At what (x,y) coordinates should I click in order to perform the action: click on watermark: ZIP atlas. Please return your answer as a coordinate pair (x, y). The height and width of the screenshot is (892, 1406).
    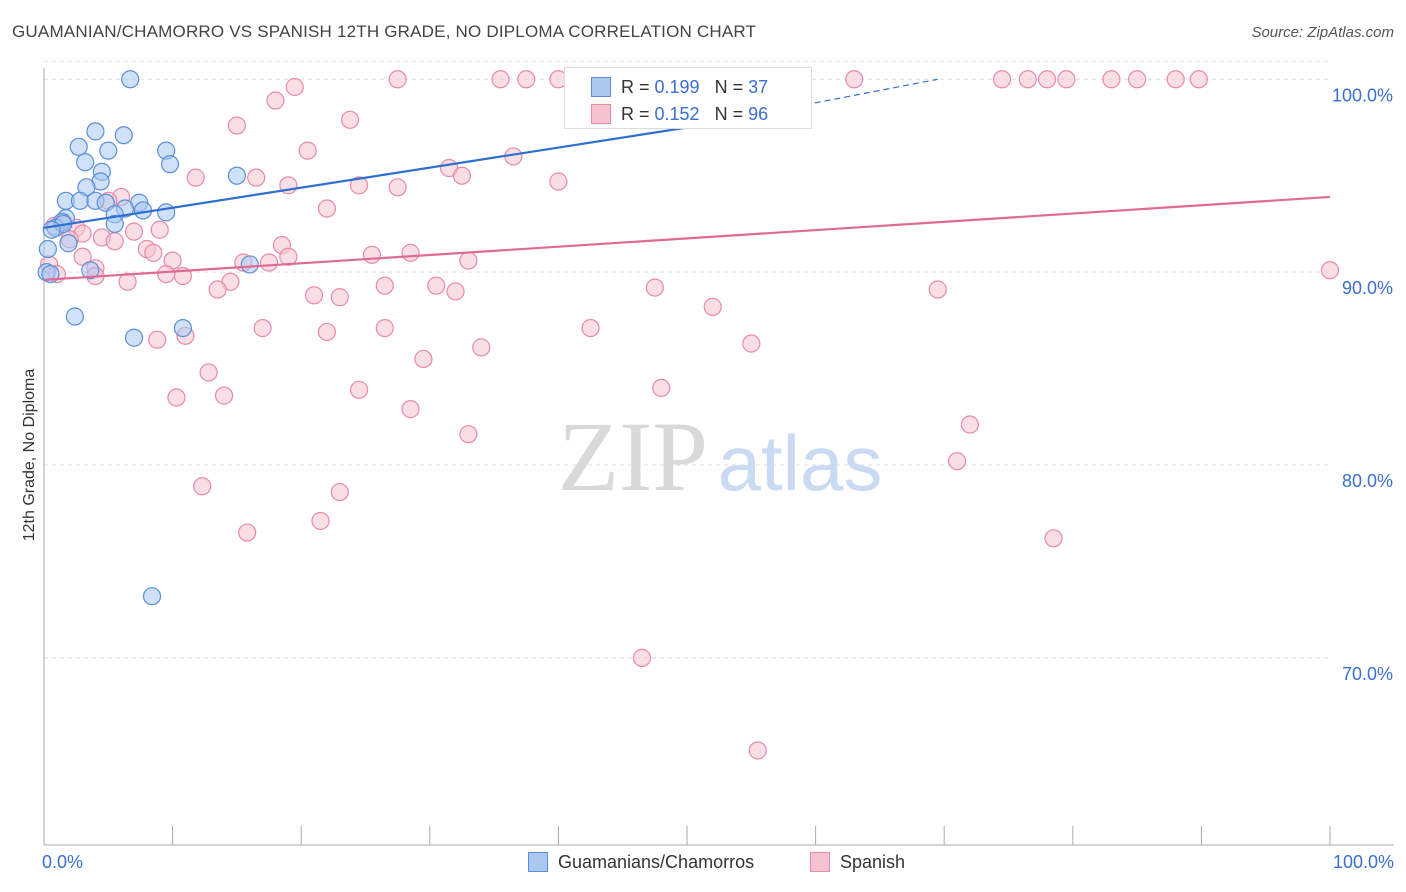
    Looking at the image, I should click on (720, 456).